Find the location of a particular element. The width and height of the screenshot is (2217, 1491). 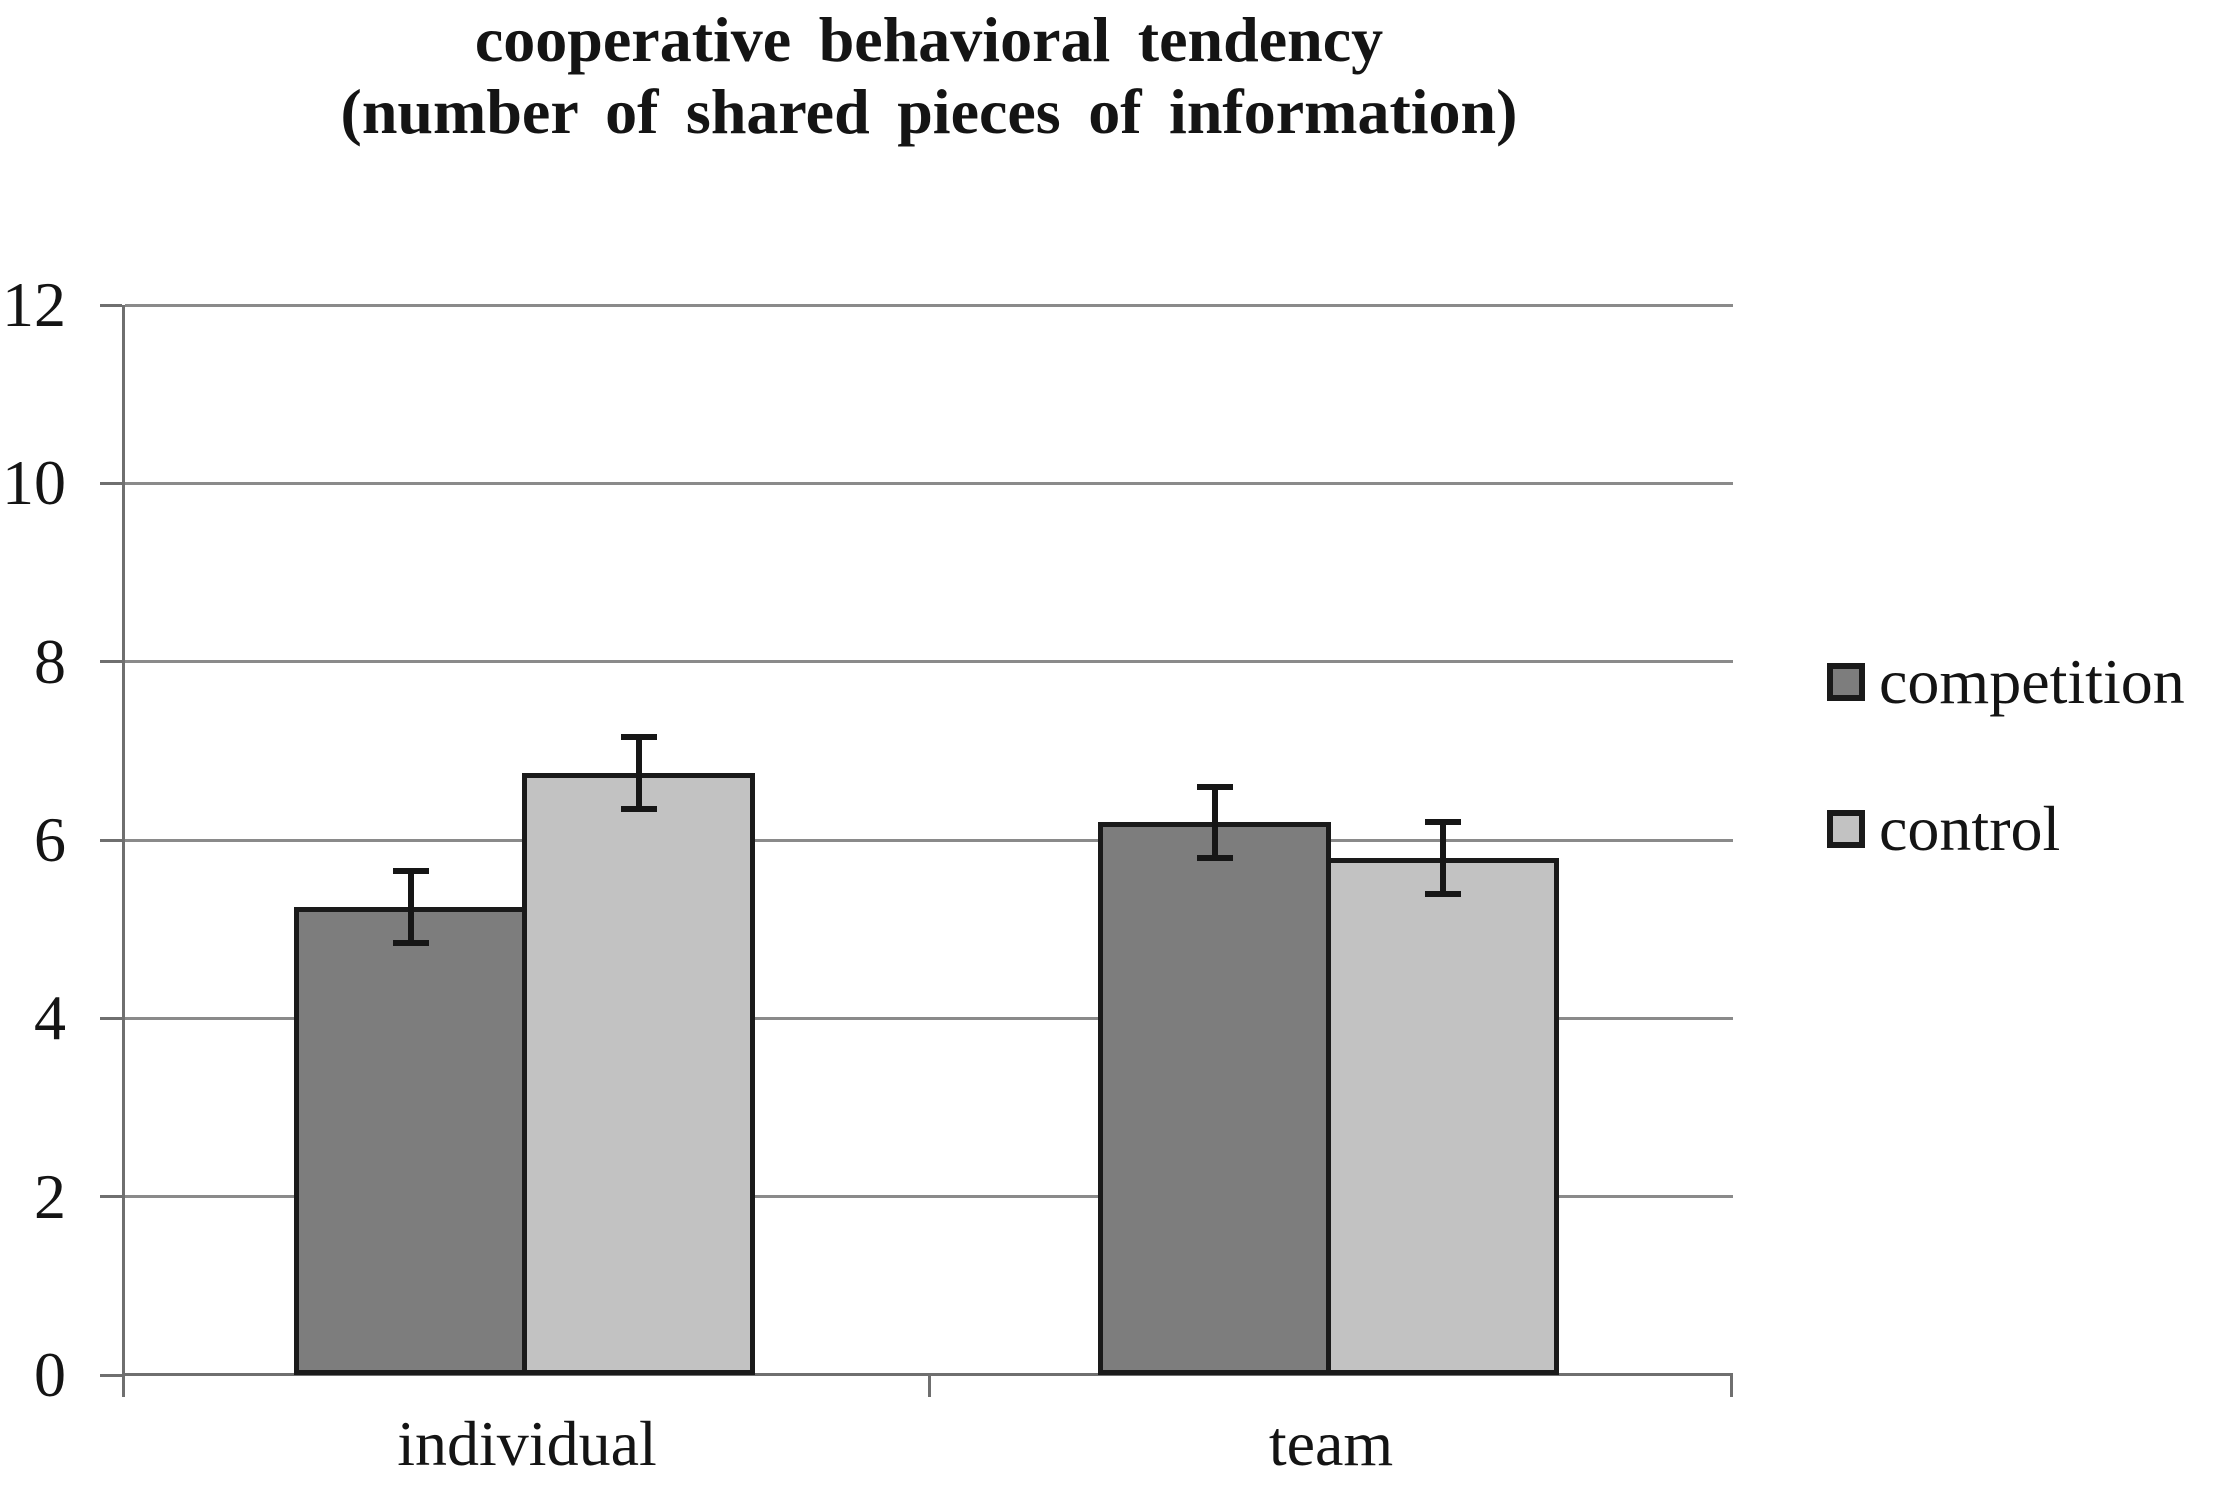

gridline-y4 is located at coordinates (929, 1018).